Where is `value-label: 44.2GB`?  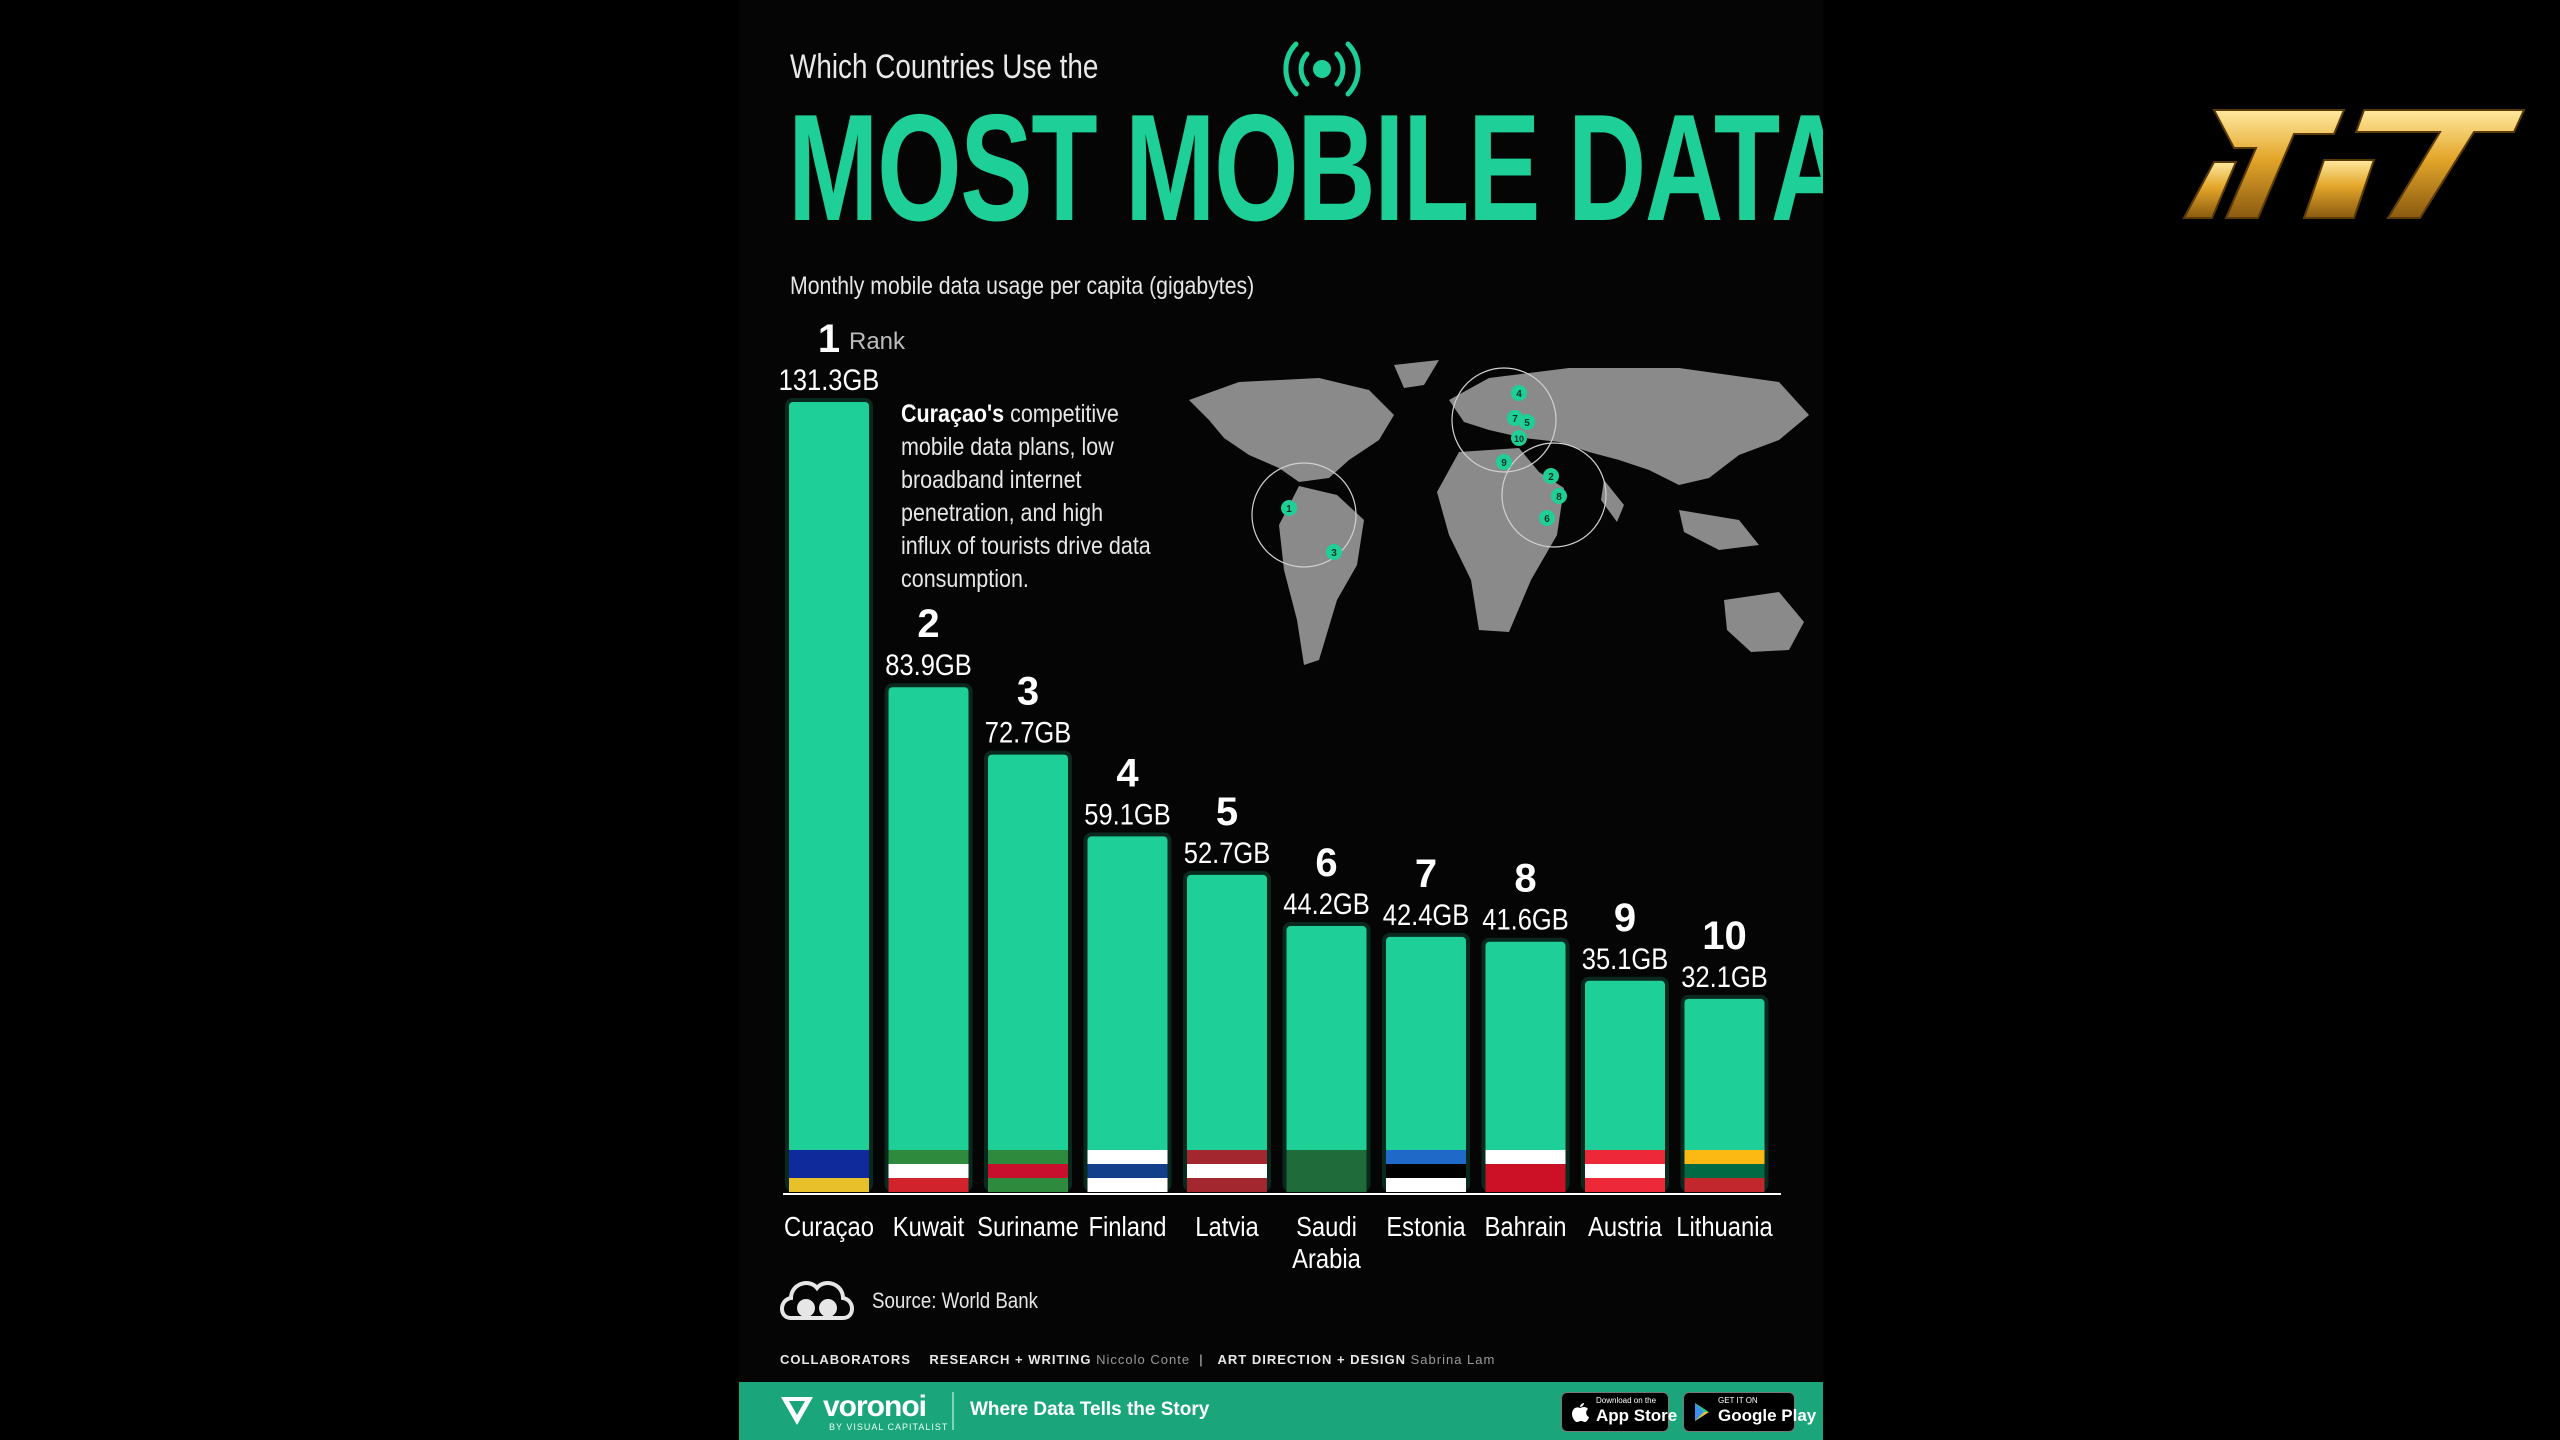
value-label: 44.2GB is located at coordinates (1326, 903).